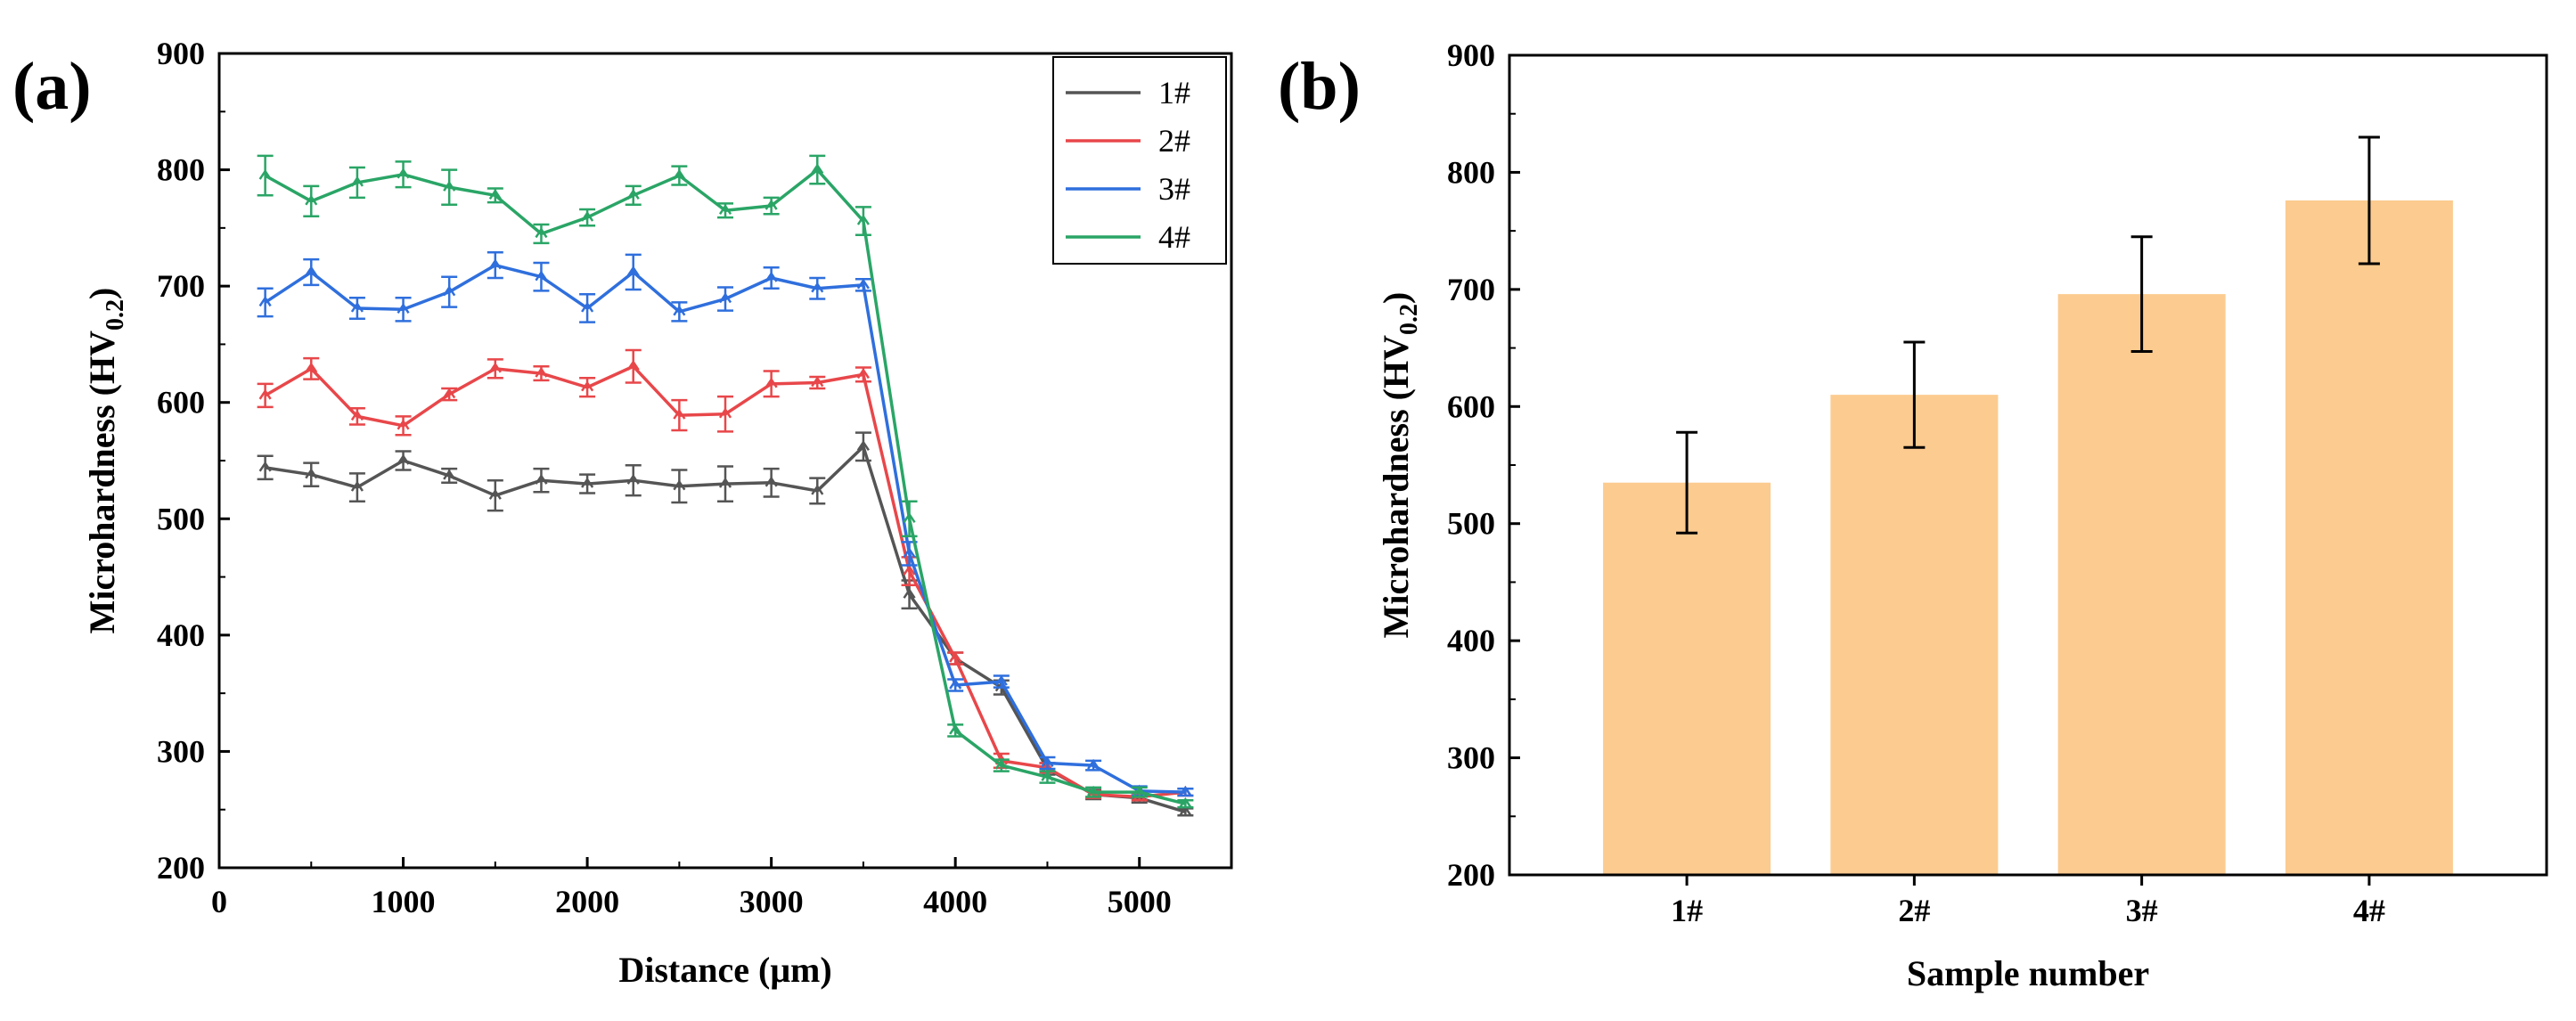 This screenshot has width=2576, height=1021. I want to click on a-y-tick-label: 800, so click(181, 170).